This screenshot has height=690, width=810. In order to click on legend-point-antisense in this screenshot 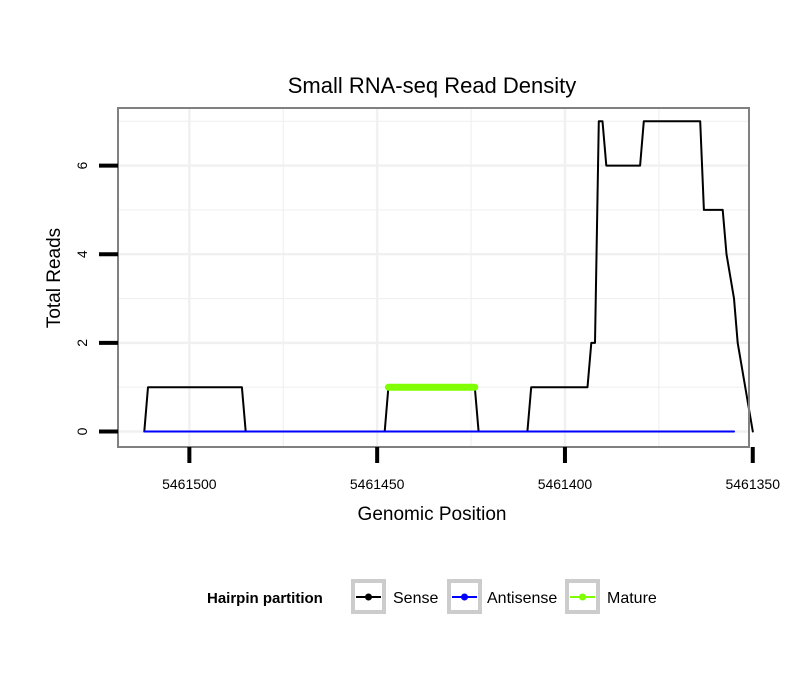, I will do `click(464, 597)`.